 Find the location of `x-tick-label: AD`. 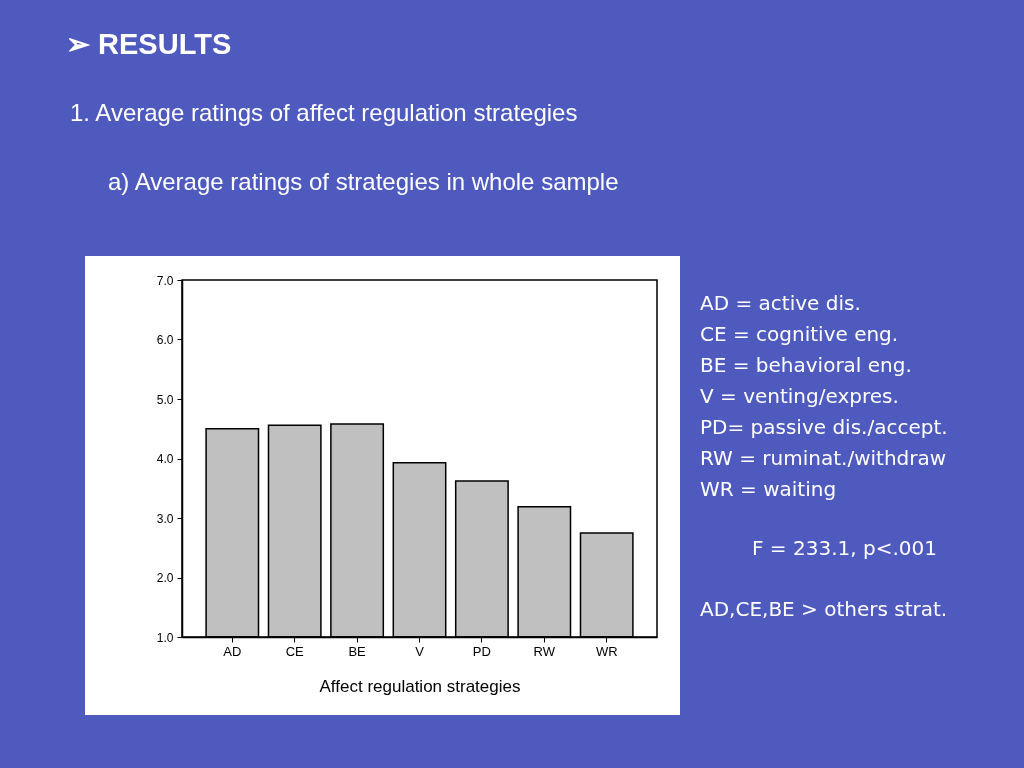

x-tick-label: AD is located at coordinates (232, 651).